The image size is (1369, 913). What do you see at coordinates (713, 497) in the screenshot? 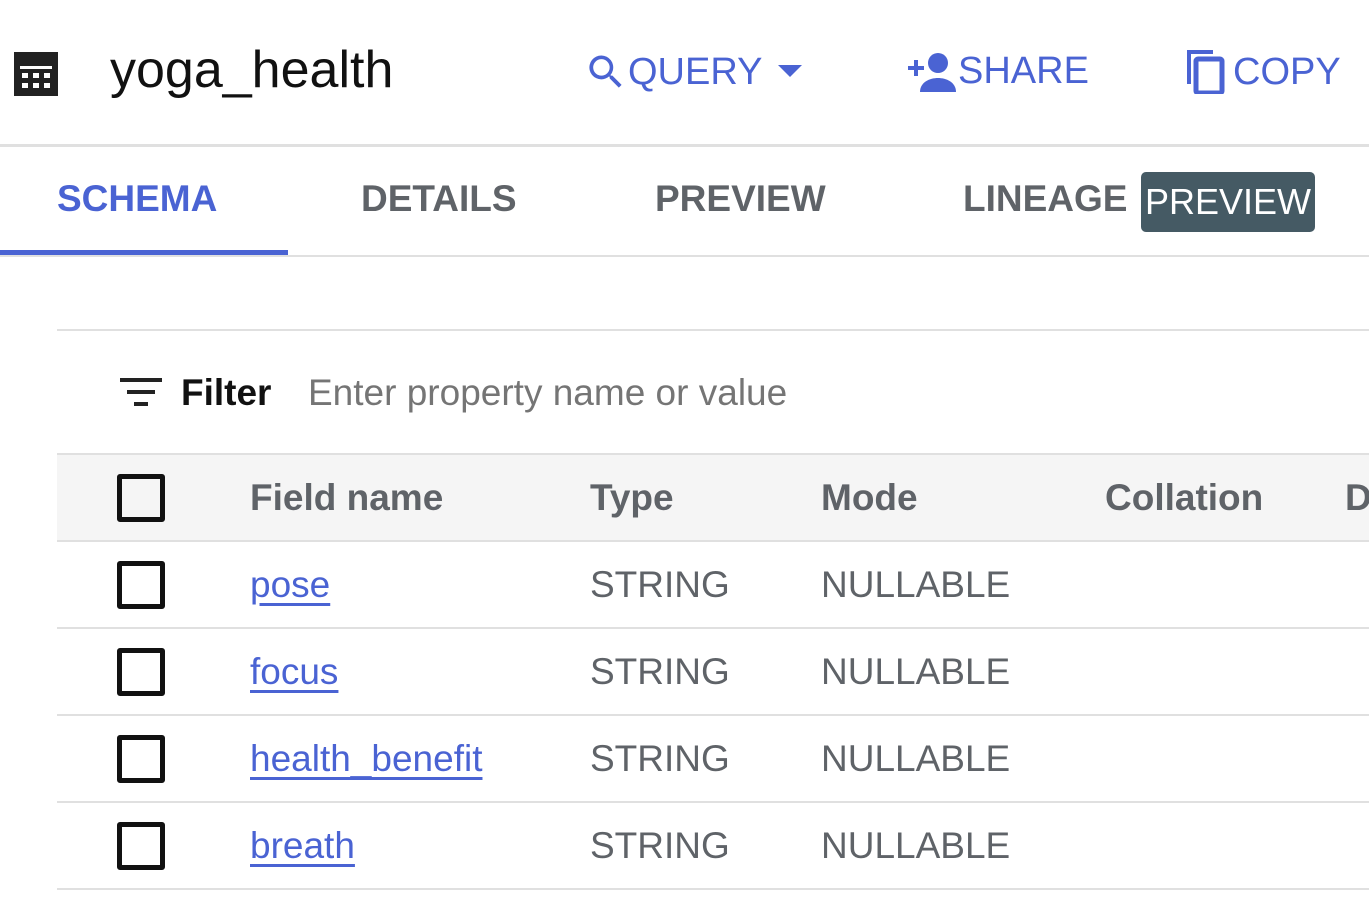
I see `table-header: Field name Type Mode Collation D` at bounding box center [713, 497].